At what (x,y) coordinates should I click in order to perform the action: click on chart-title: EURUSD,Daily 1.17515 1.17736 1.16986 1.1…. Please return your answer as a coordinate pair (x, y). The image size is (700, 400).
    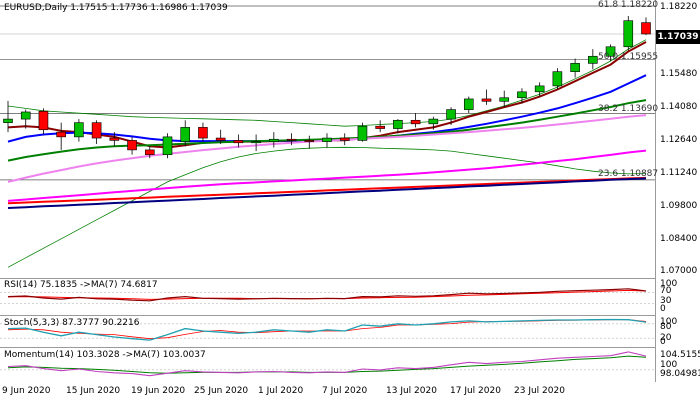
    Looking at the image, I should click on (116, 8).